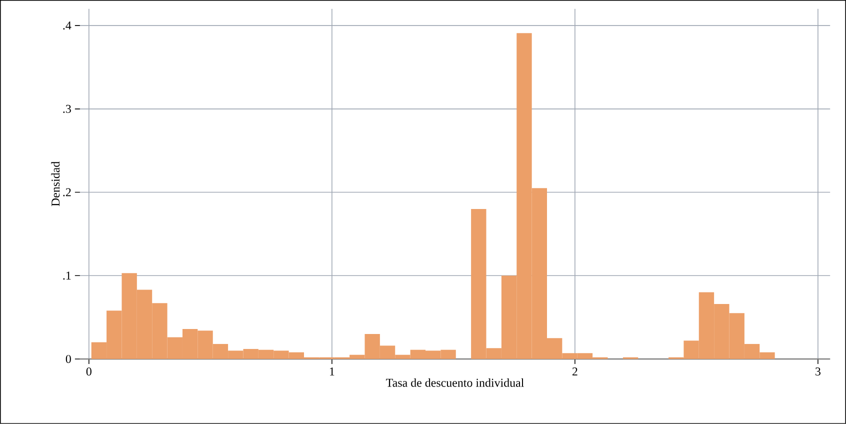  What do you see at coordinates (67, 192) in the screenshot?
I see `y-tick-label: .2` at bounding box center [67, 192].